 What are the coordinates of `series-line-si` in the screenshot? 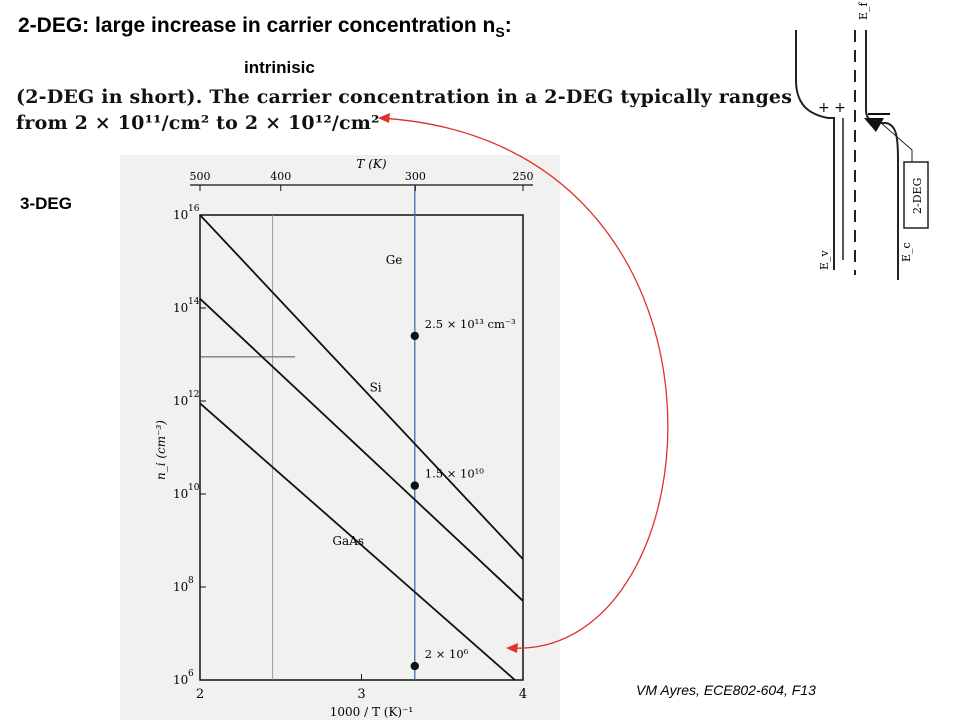 It's located at (361, 450).